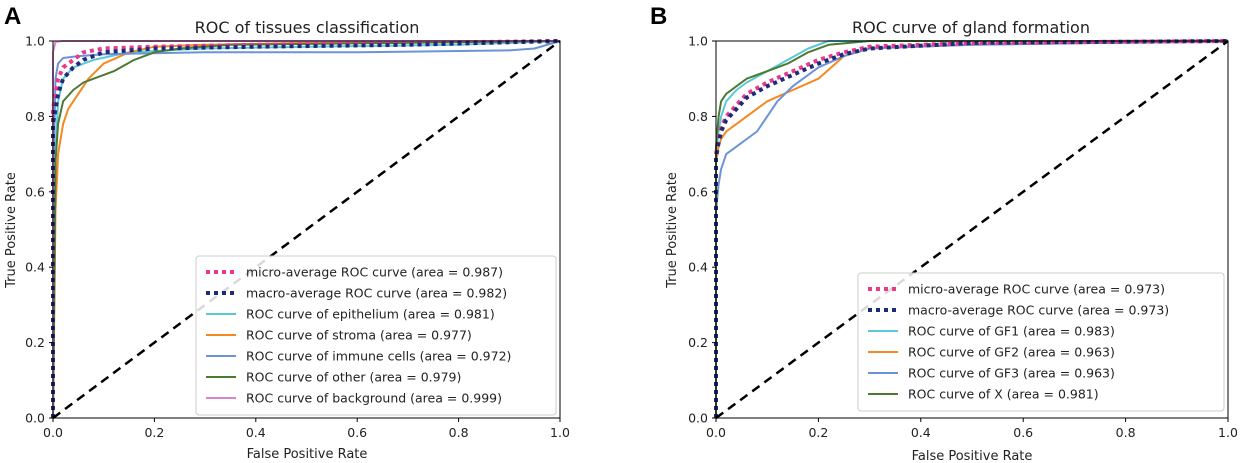  Describe the element at coordinates (374, 398) in the screenshot. I see `panel-a-legend-label: ROC curve of background (area = 0.999)` at that location.